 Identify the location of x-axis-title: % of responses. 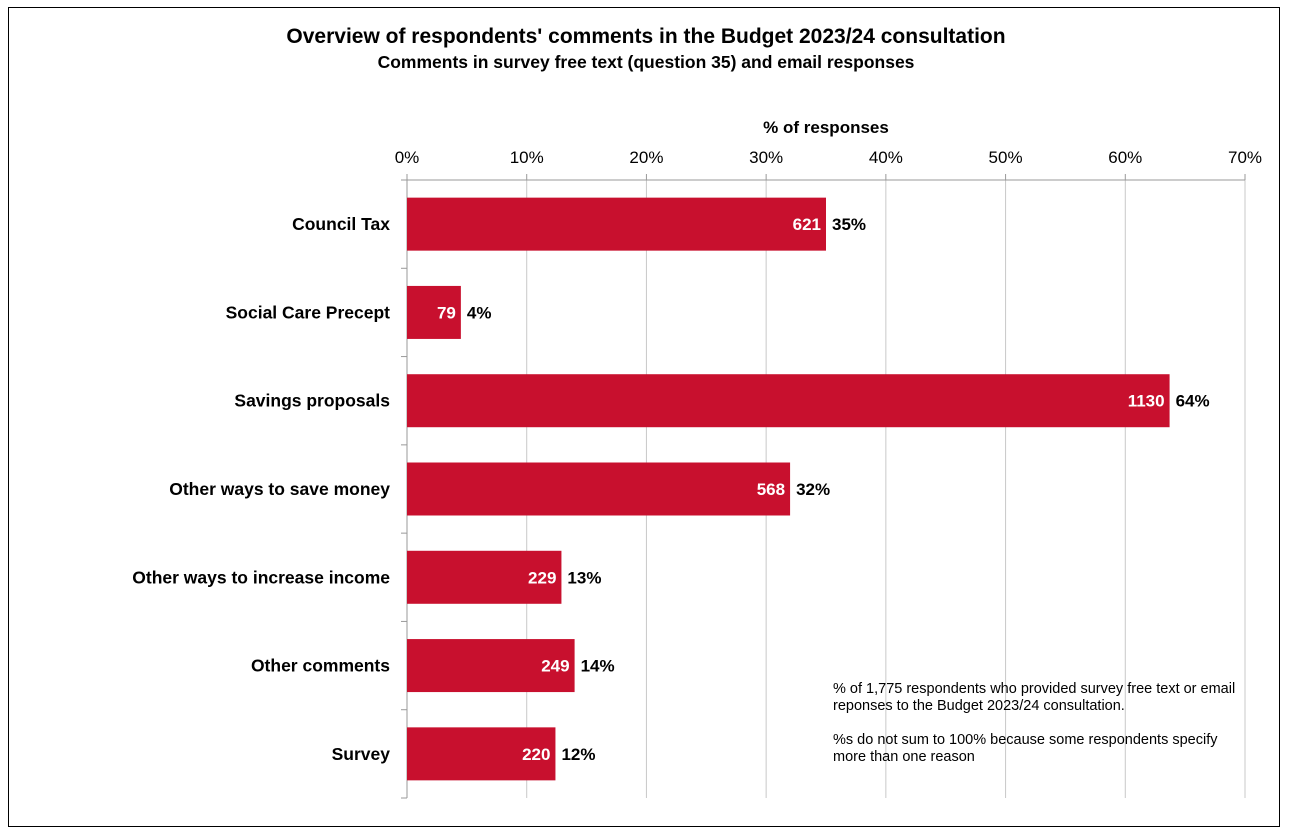
(826, 127).